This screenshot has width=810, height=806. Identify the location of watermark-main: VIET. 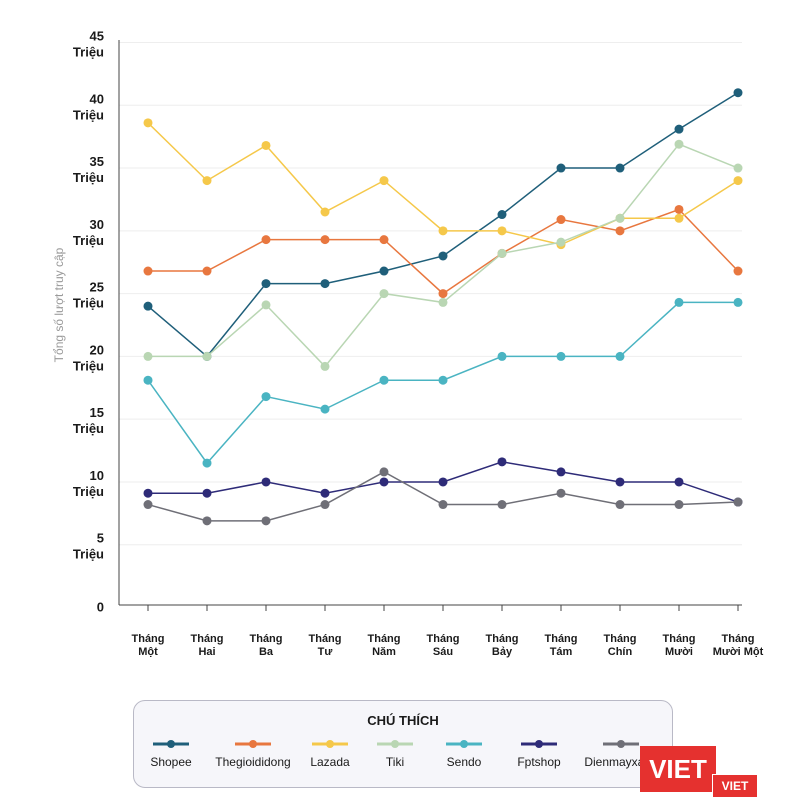
(678, 769).